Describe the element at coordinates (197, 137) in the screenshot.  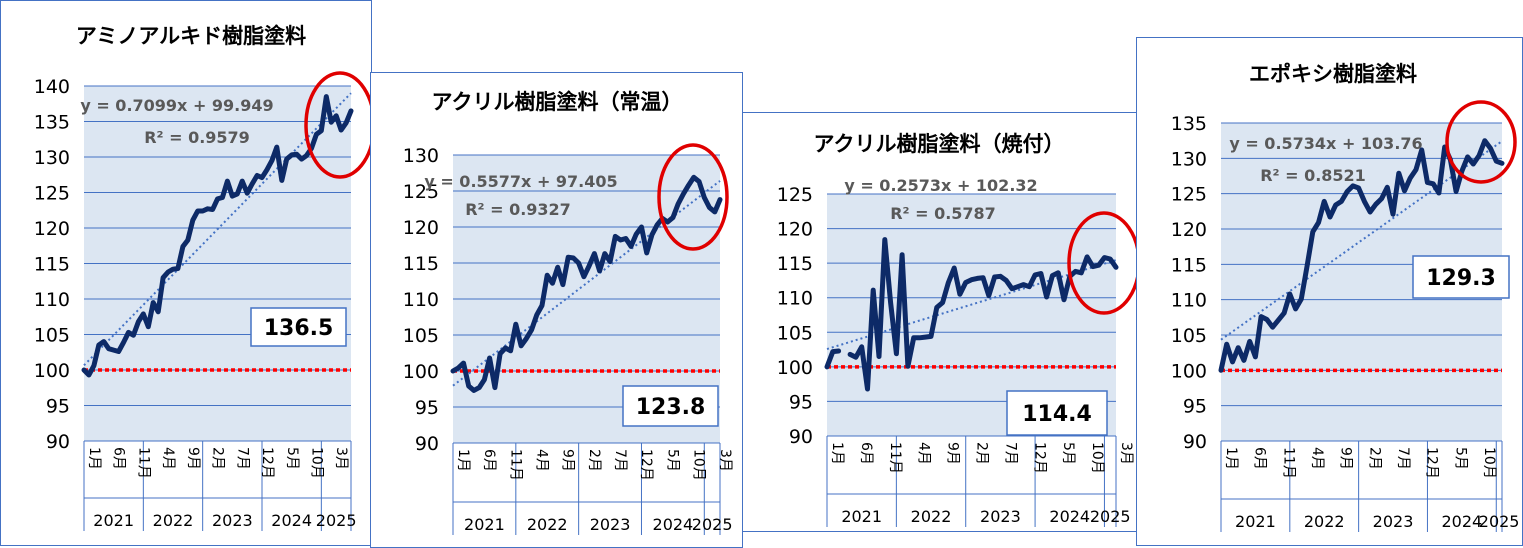
I see `trend-r-squared: R² = 0.9579` at that location.